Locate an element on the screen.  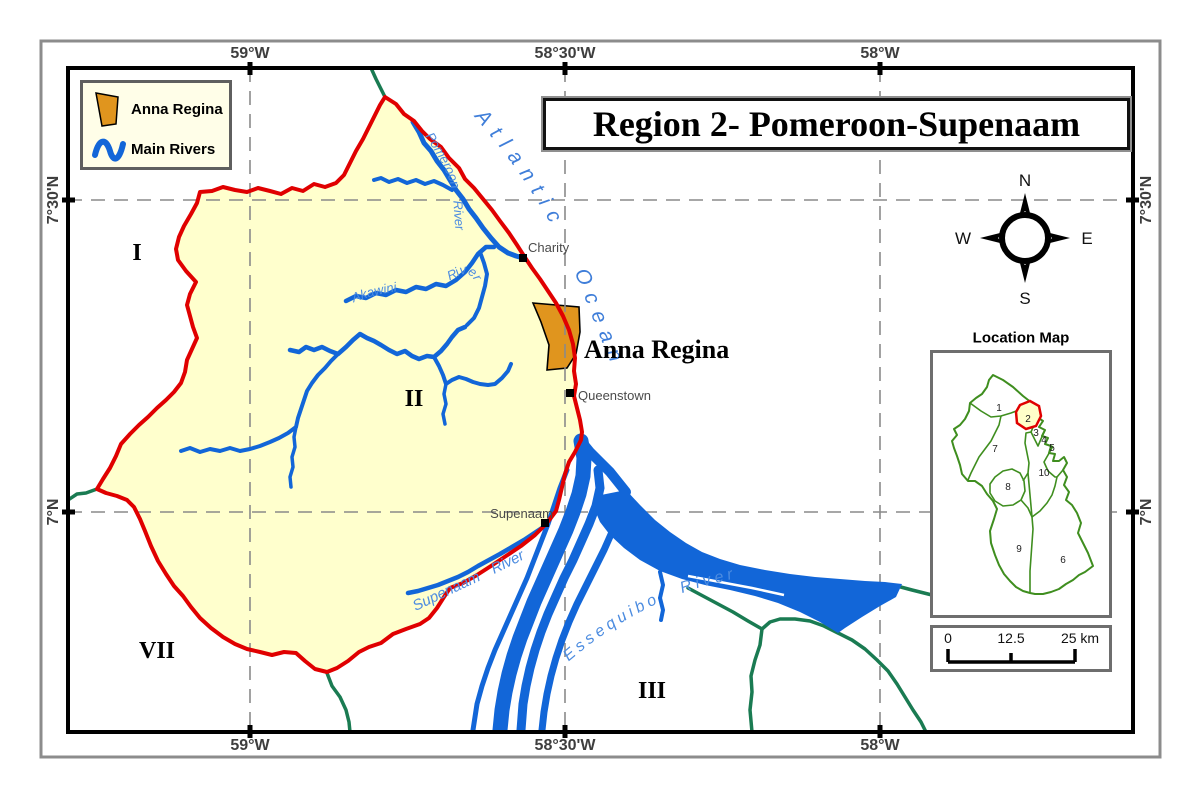
compass-s: S is located at coordinates (1024, 298).